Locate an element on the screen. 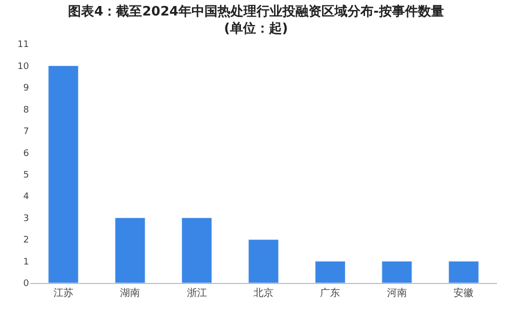 The image size is (512, 313). x-tick-label: 江苏 is located at coordinates (63, 293).